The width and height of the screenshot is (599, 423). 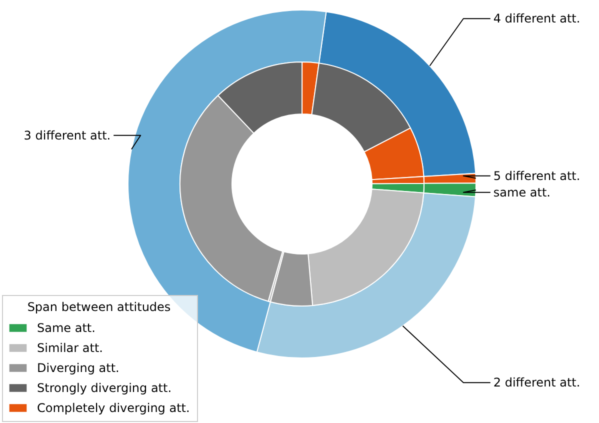 I want to click on legend-label: Same att., so click(x=66, y=328).